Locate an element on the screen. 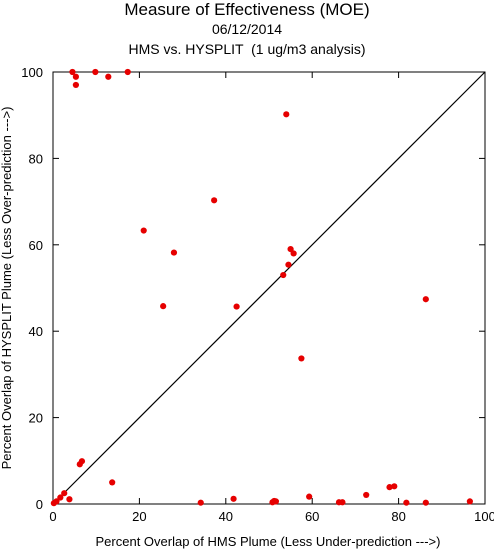  y-tick-label: 0 is located at coordinates (39, 504).